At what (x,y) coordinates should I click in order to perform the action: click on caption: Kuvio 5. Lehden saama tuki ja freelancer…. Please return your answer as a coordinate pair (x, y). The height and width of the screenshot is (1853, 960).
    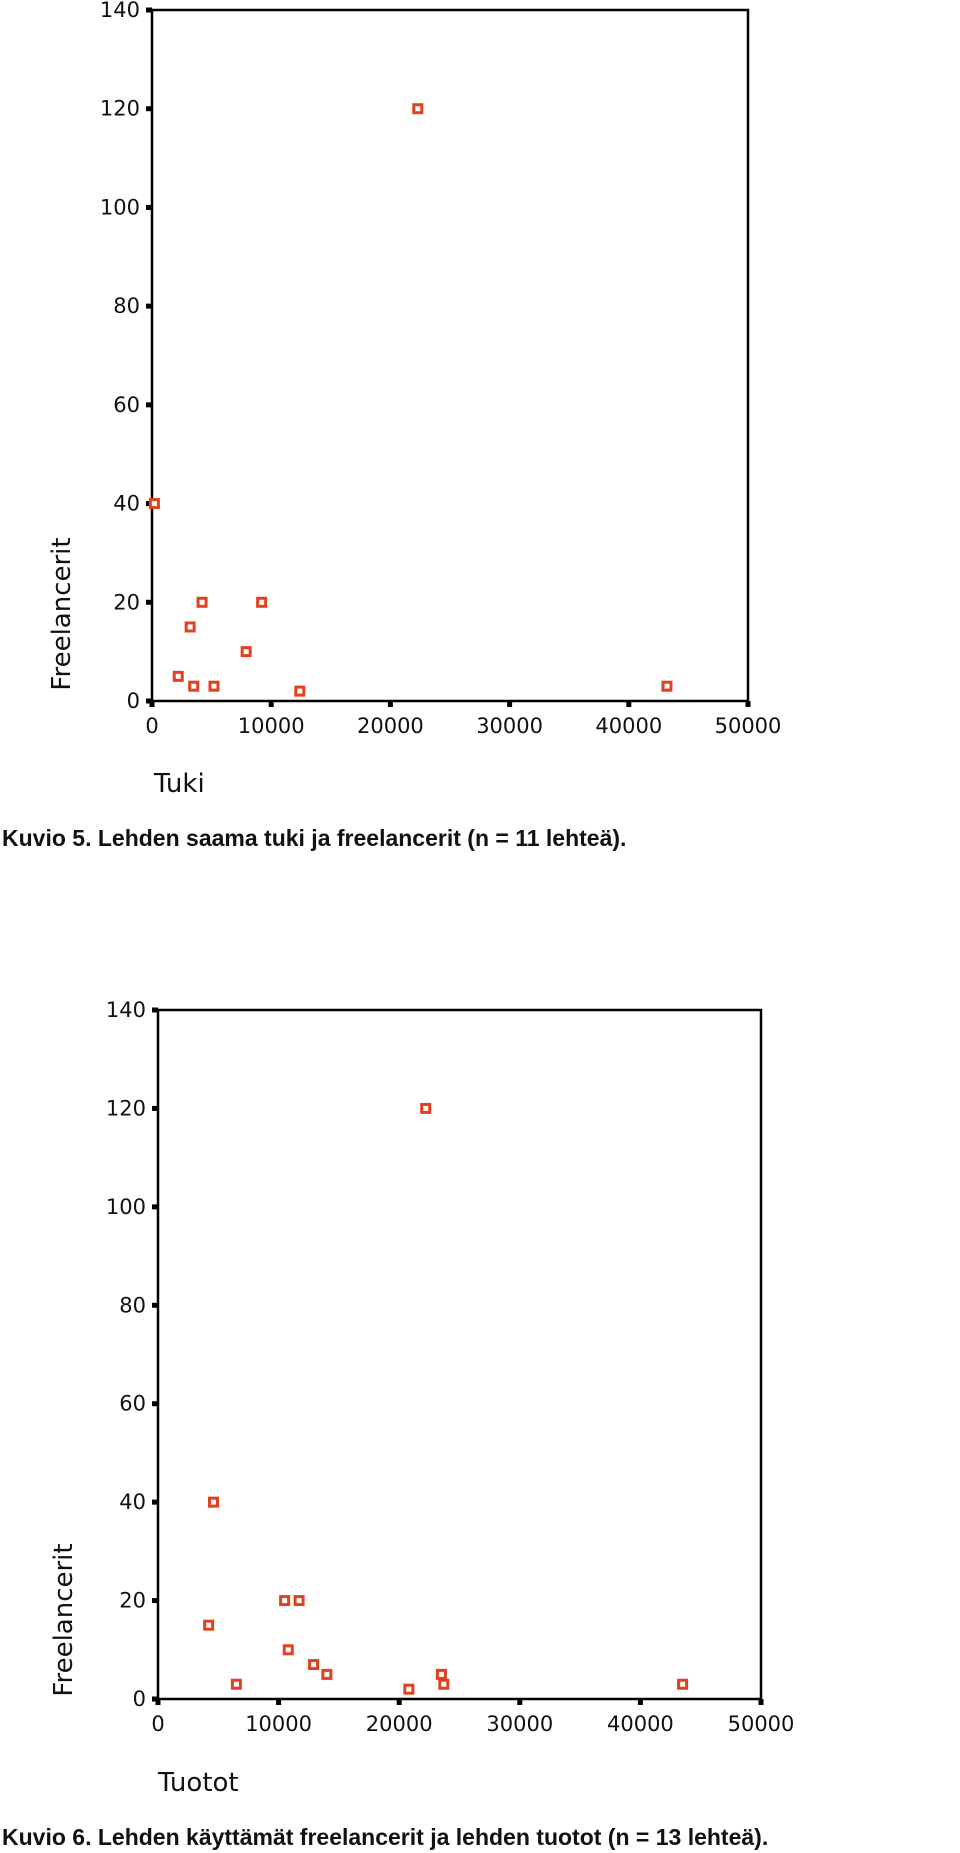
    Looking at the image, I should click on (314, 838).